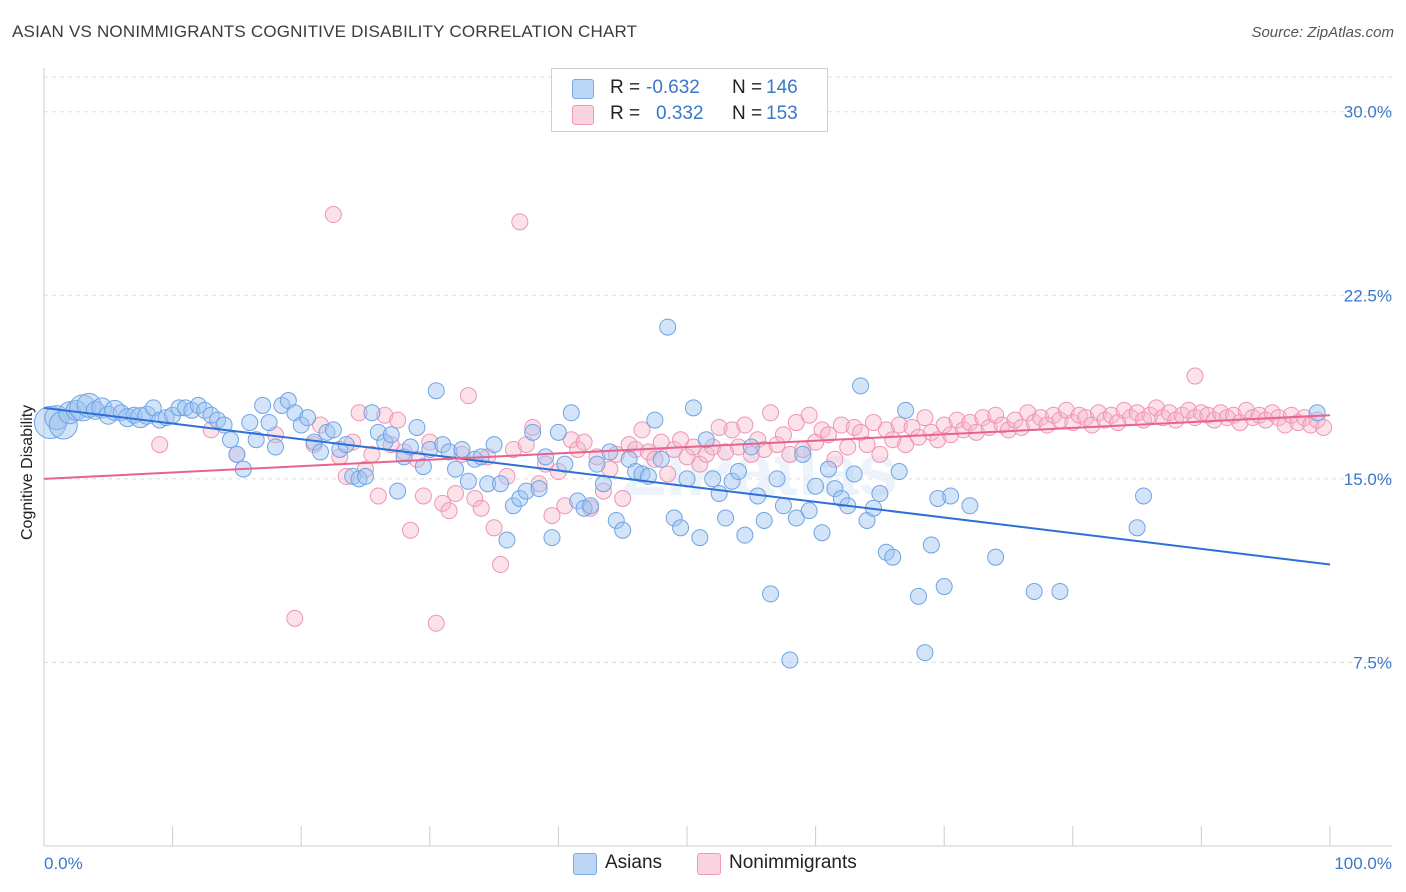  I want to click on legend-label-nonimmigrants: Nonimmigrants, so click(793, 862).